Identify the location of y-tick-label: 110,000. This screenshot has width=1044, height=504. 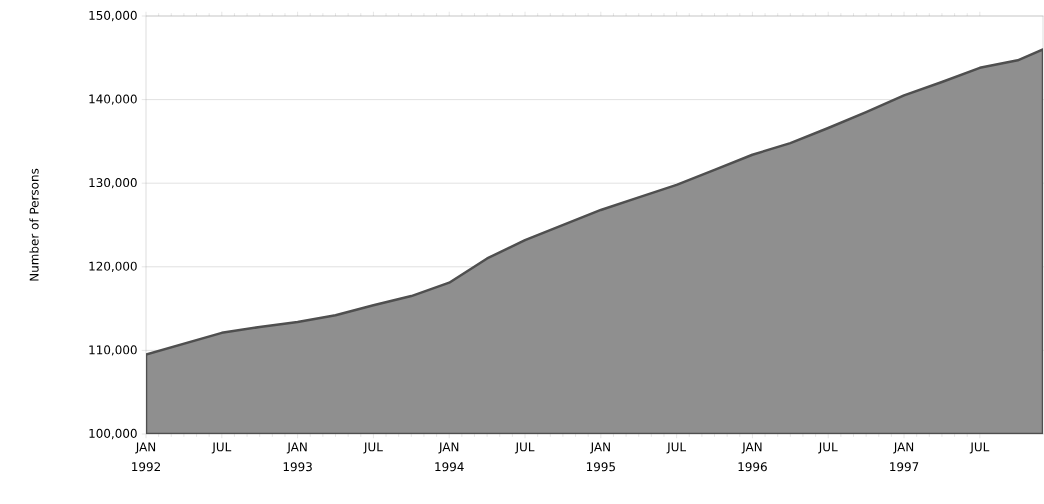
(113, 350).